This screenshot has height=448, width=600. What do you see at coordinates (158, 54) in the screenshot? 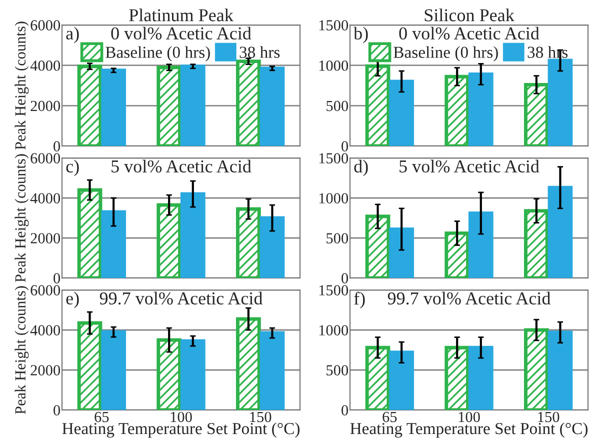
I see `legend-label: Baseline (0 hrs)` at bounding box center [158, 54].